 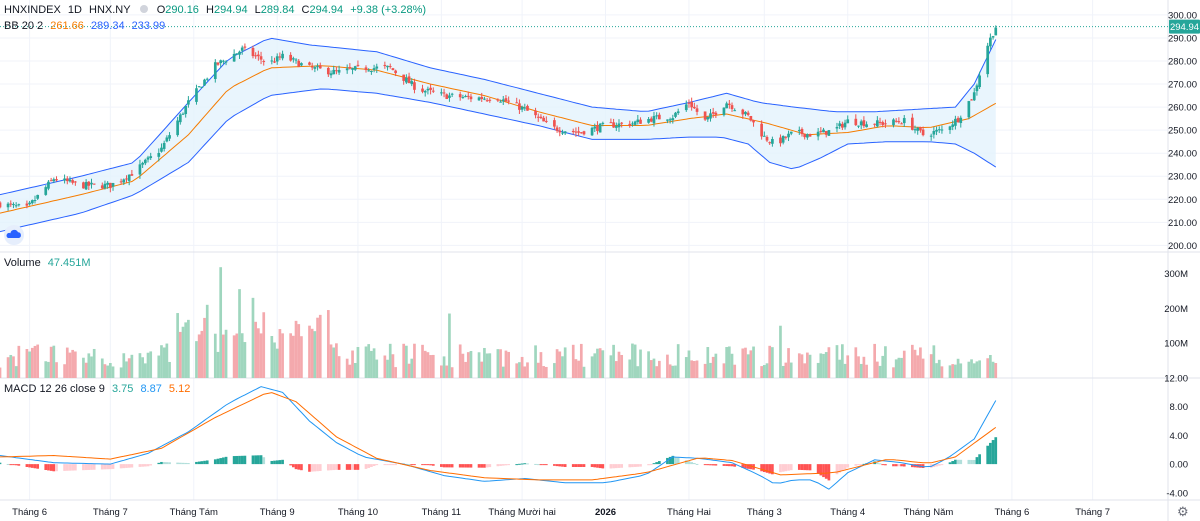 What do you see at coordinates (22, 263) in the screenshot?
I see `volume-name: Volume` at bounding box center [22, 263].